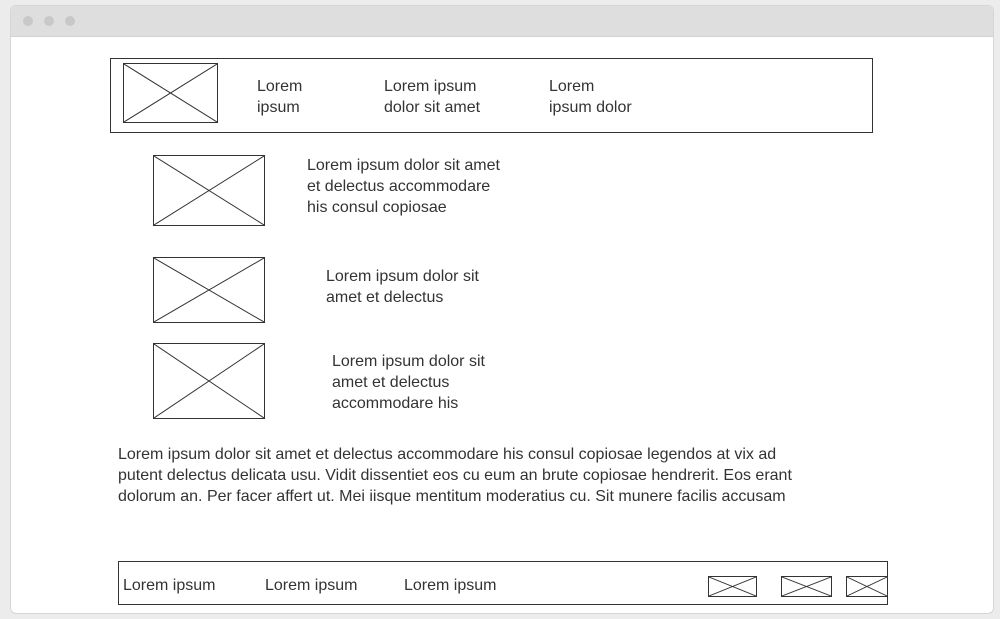 The width and height of the screenshot is (1000, 619). Describe the element at coordinates (432, 107) in the screenshot. I see `nav-link-2-line2: dolor sit amet` at that location.